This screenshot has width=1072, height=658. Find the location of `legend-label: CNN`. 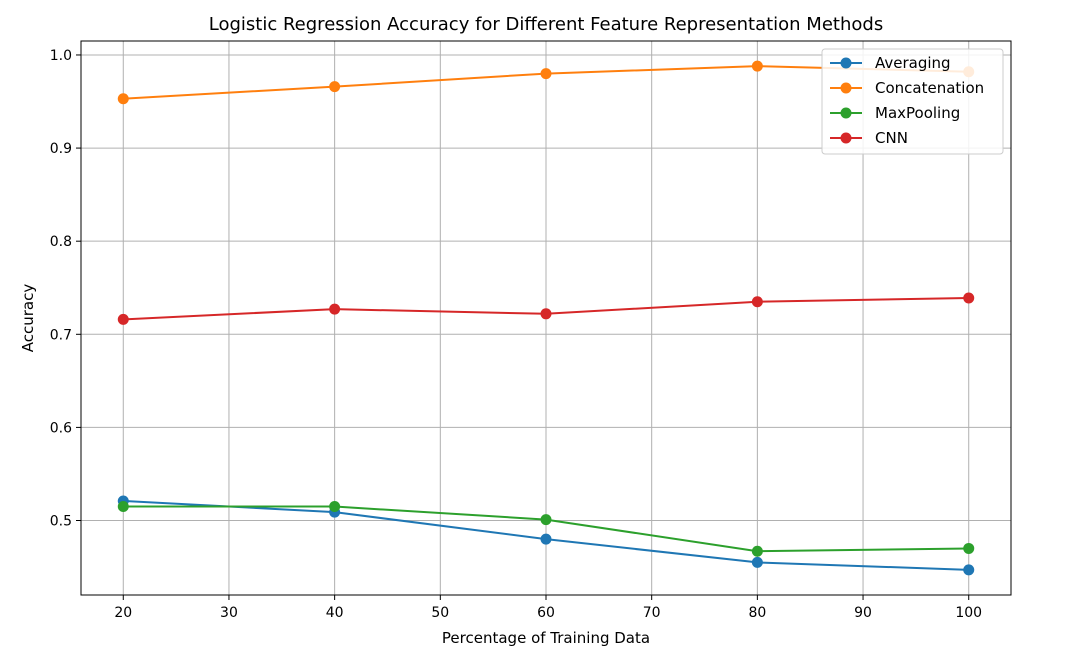

legend-label: CNN is located at coordinates (891, 138).